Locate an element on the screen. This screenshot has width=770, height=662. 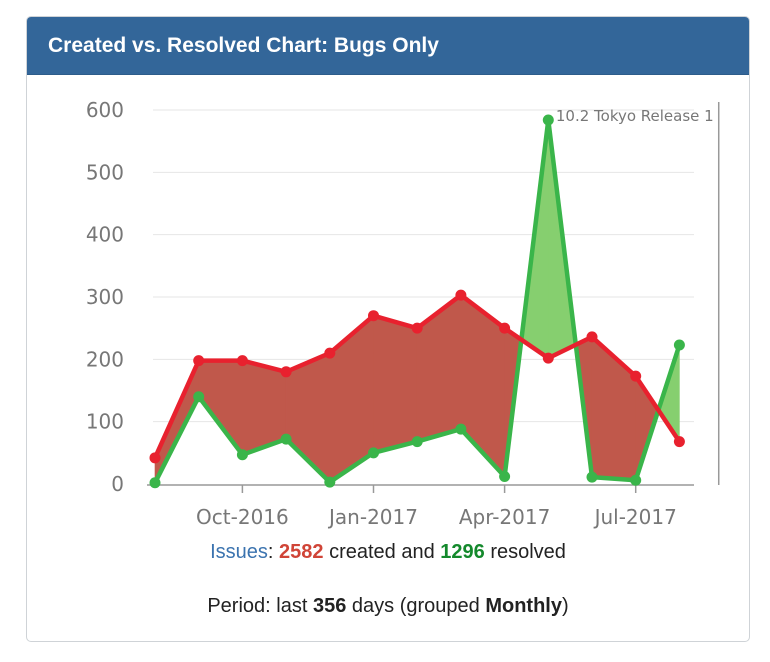
y-tick-label: 200 is located at coordinates (105, 359).